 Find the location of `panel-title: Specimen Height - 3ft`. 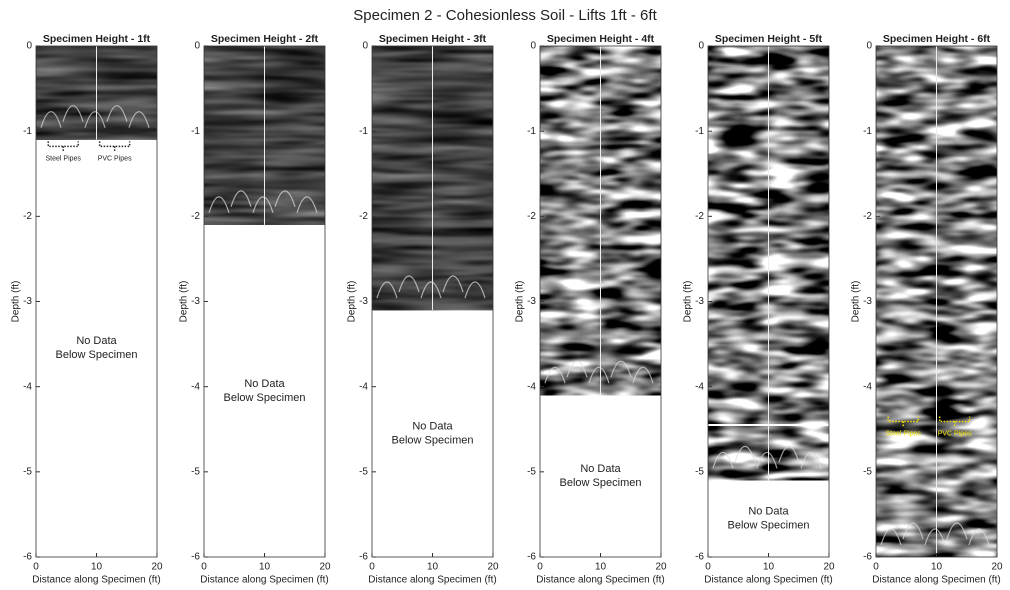

panel-title: Specimen Height - 3ft is located at coordinates (433, 39).